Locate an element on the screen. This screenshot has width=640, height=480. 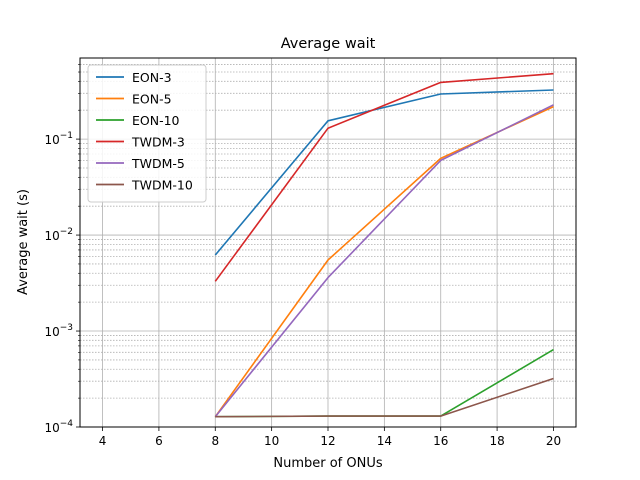
legend-label: EON-10 is located at coordinates (156, 120).